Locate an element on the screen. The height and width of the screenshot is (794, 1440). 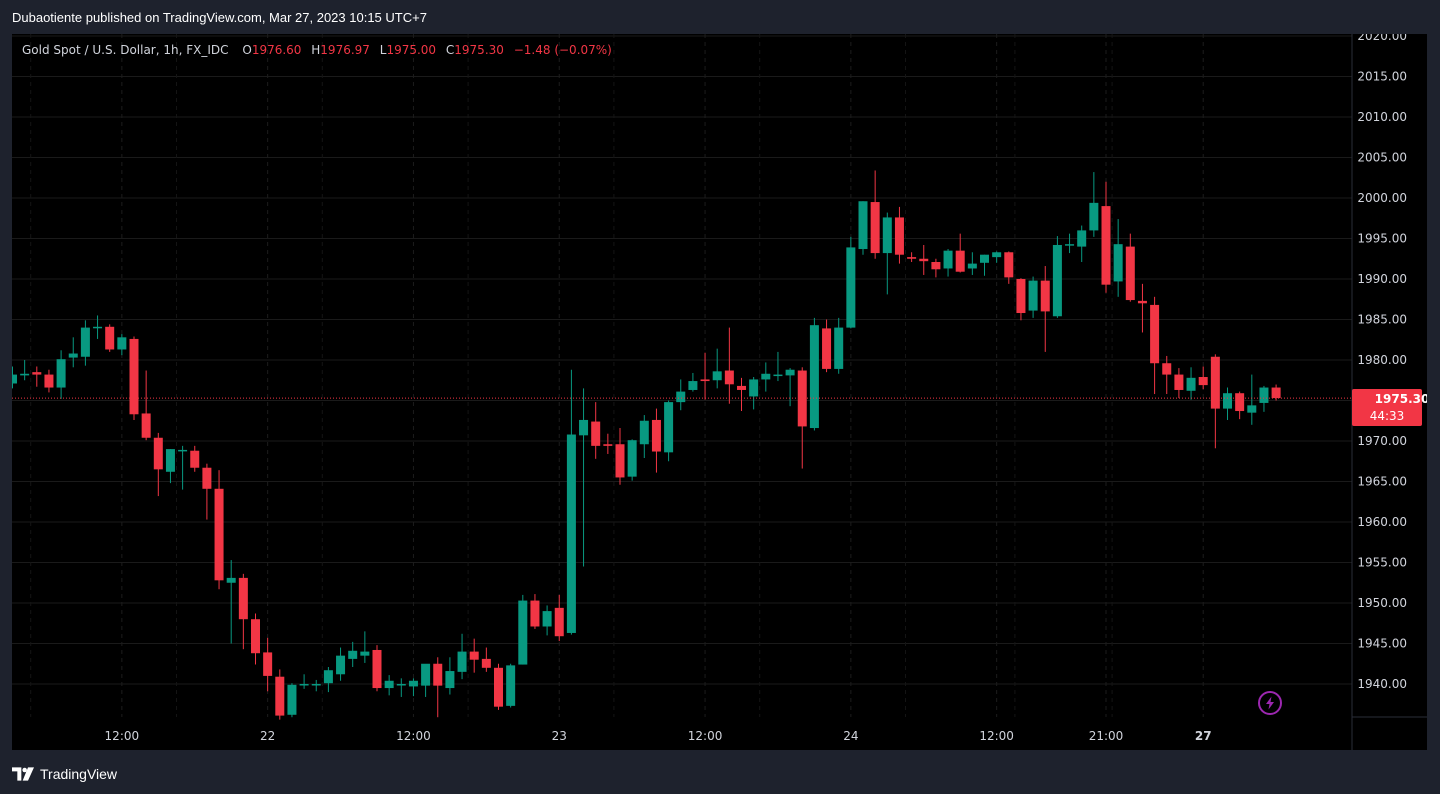
price-tick-label: 1965.00 is located at coordinates (1382, 482).